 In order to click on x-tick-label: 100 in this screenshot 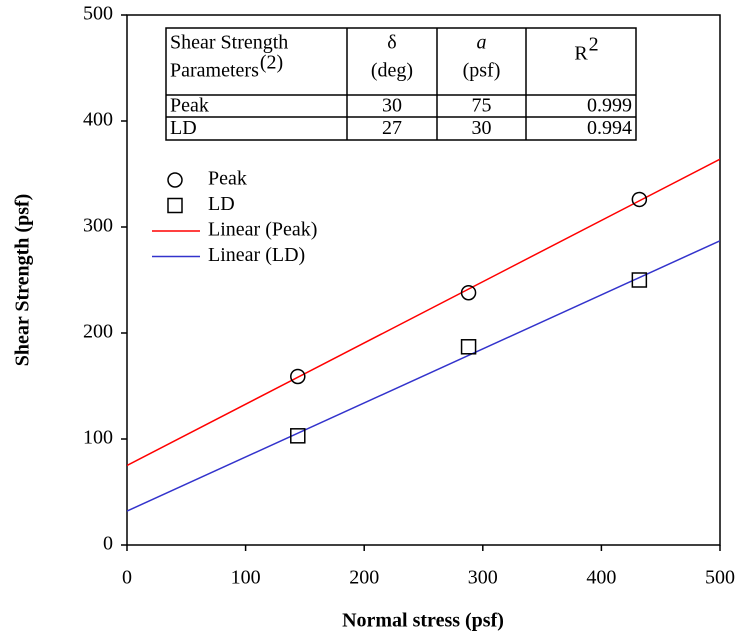, I will do `click(246, 578)`.